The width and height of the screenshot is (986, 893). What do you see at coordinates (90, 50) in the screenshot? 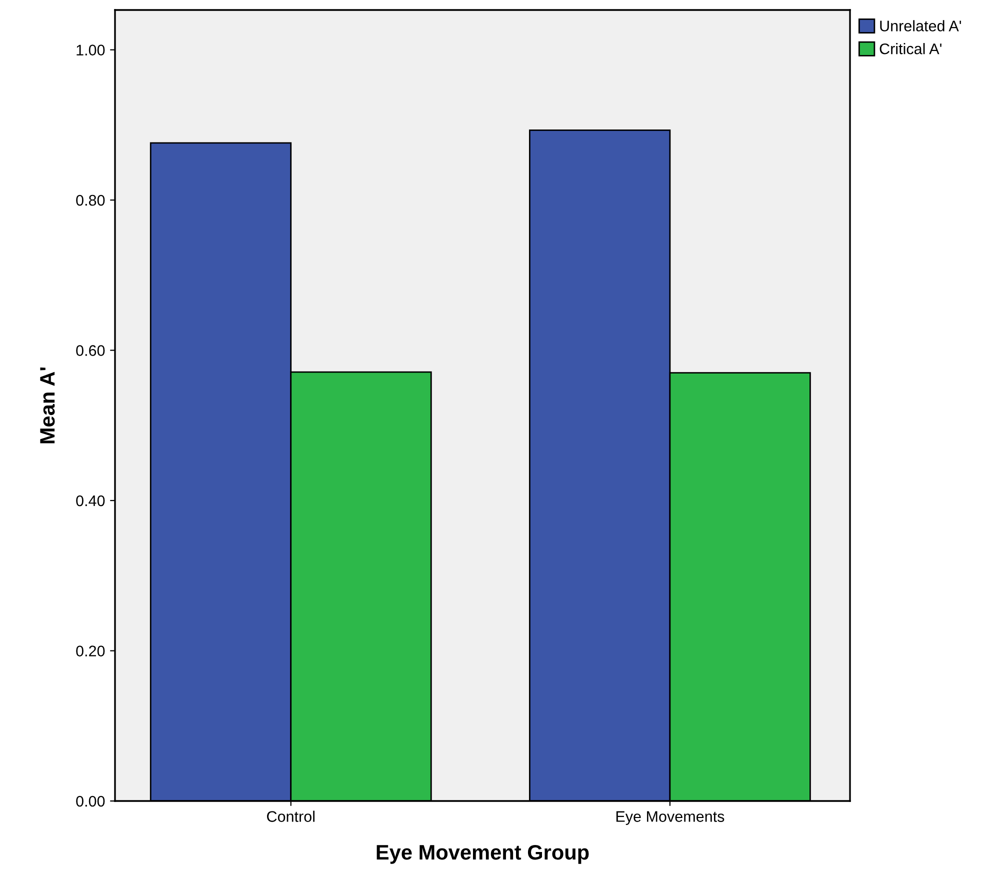
I see `y-tick-label: 1.00` at bounding box center [90, 50].